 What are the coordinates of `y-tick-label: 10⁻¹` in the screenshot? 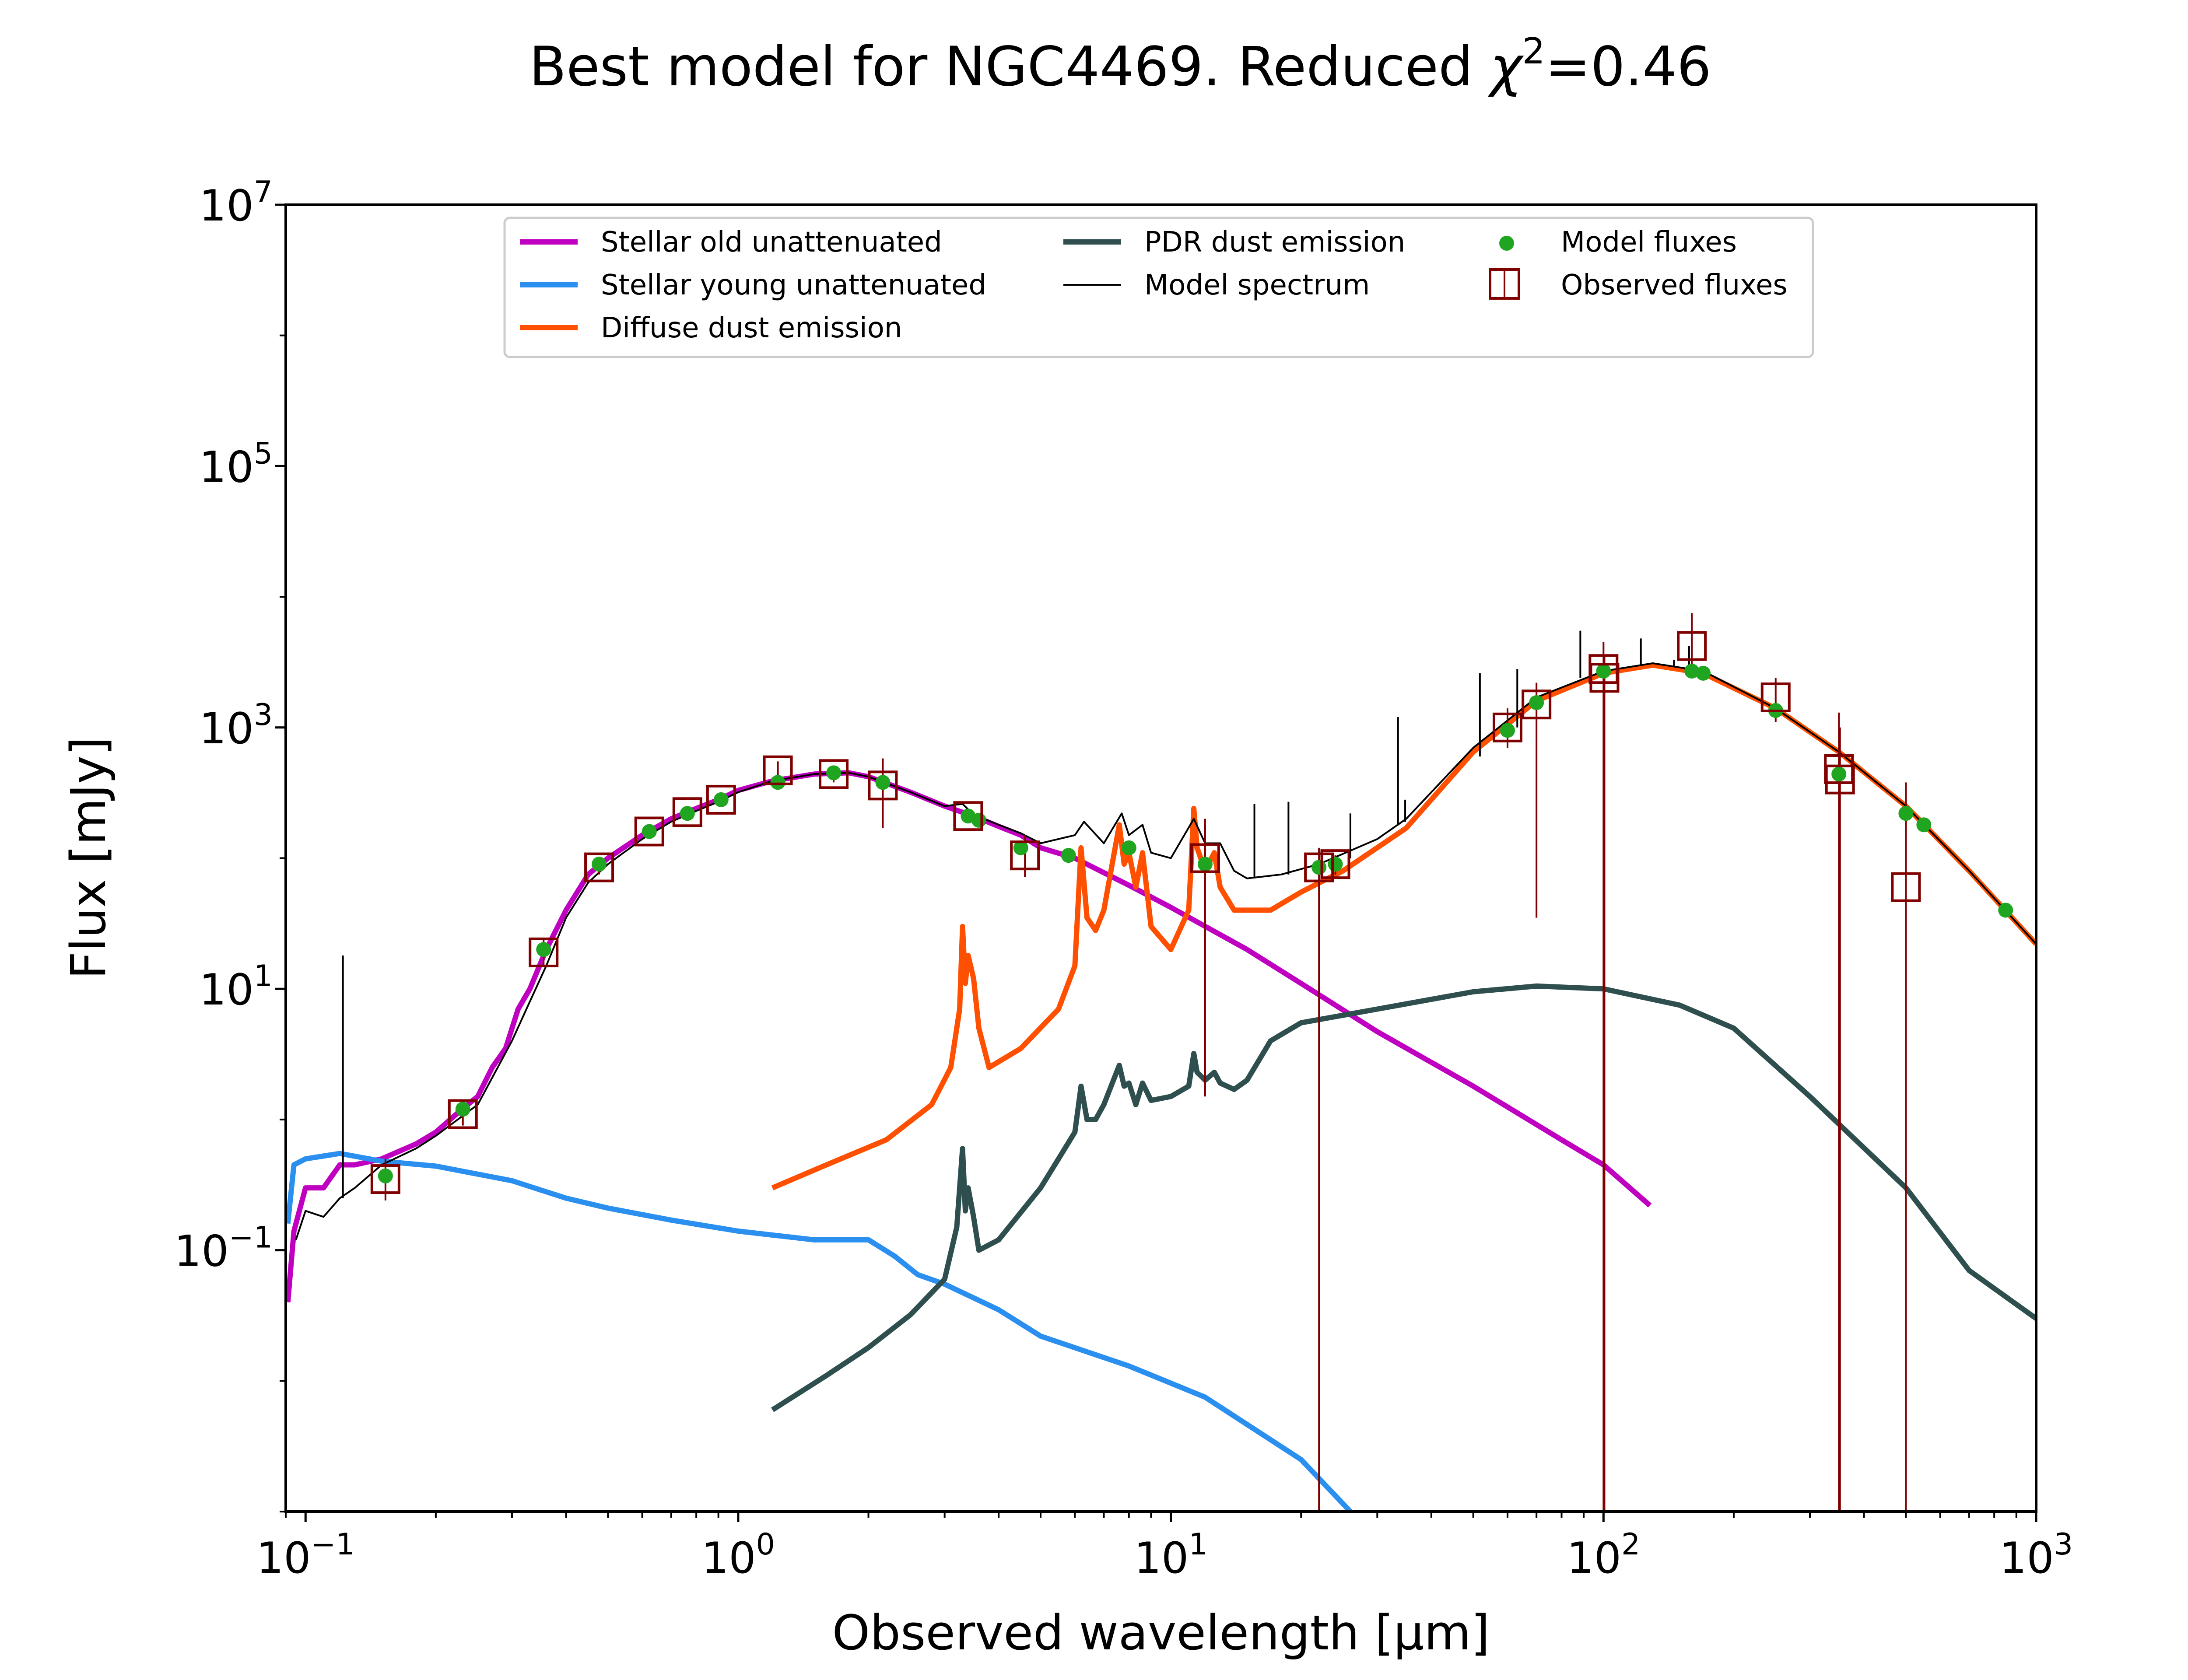 It's located at (223, 1249).